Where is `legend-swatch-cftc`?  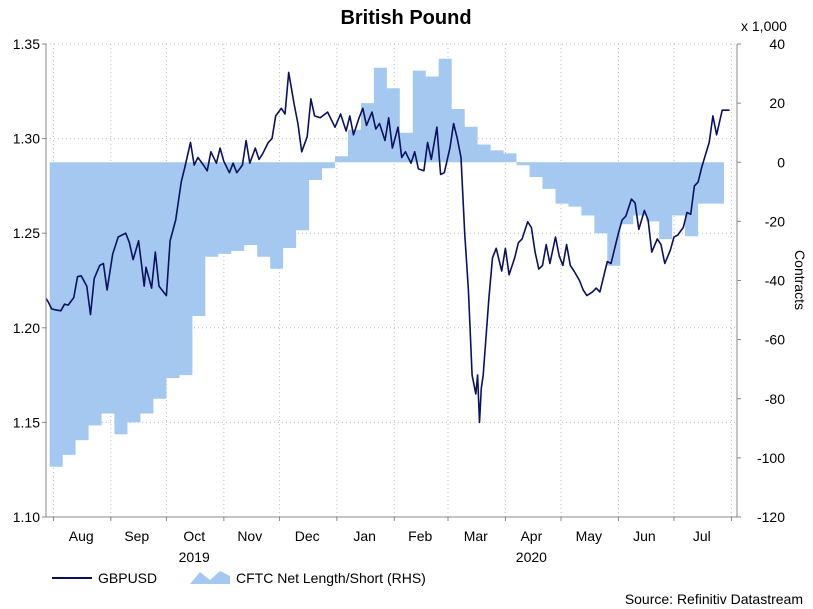
legend-swatch-cftc is located at coordinates (210, 577).